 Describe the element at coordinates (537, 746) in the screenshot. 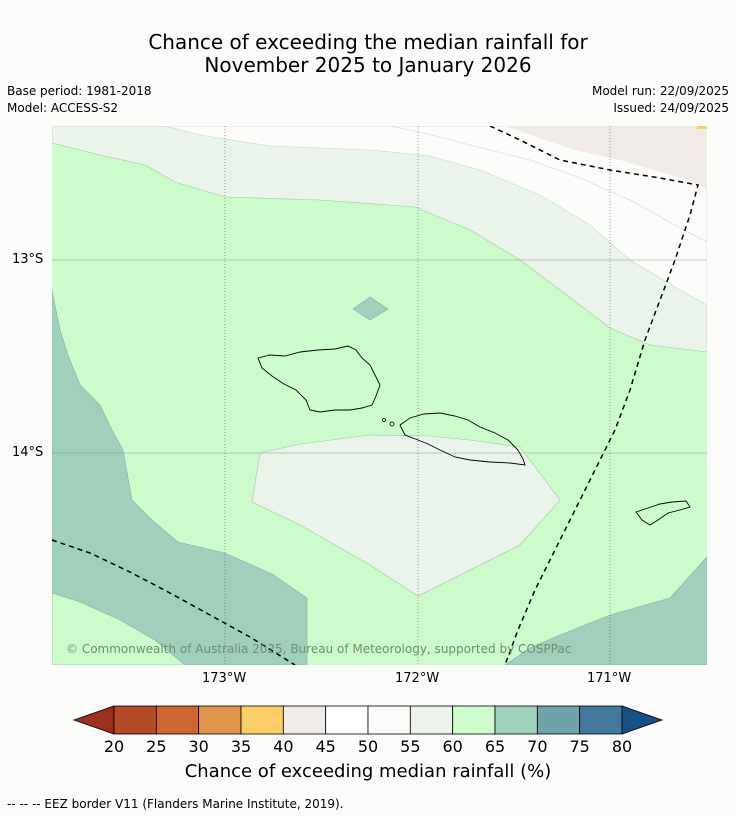

I see `colorbar-tick-70: 70` at that location.